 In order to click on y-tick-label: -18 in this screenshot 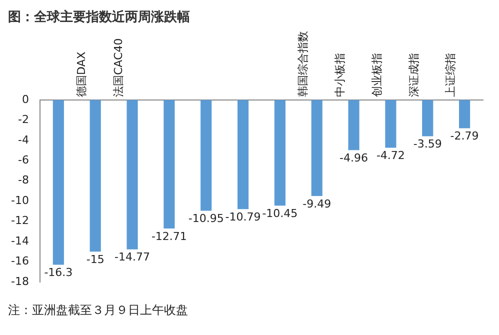, I will do `click(20, 281)`.